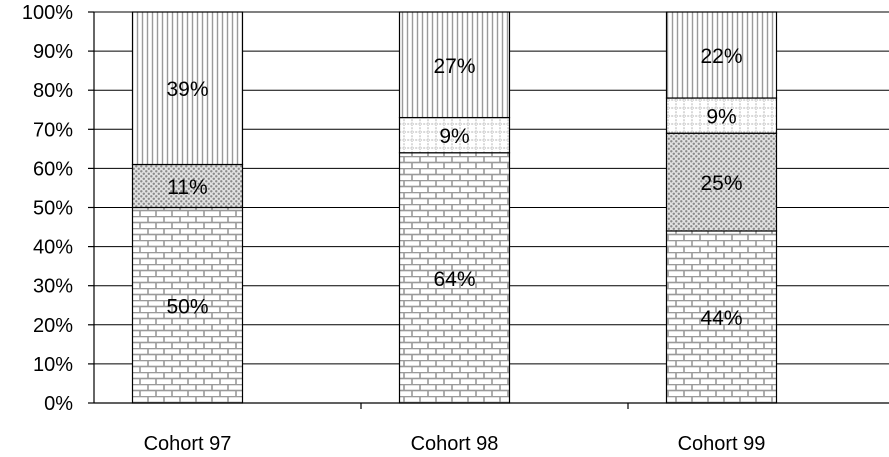 This screenshot has width=889, height=457. What do you see at coordinates (53, 209) in the screenshot?
I see `y-tick-label: 50%` at bounding box center [53, 209].